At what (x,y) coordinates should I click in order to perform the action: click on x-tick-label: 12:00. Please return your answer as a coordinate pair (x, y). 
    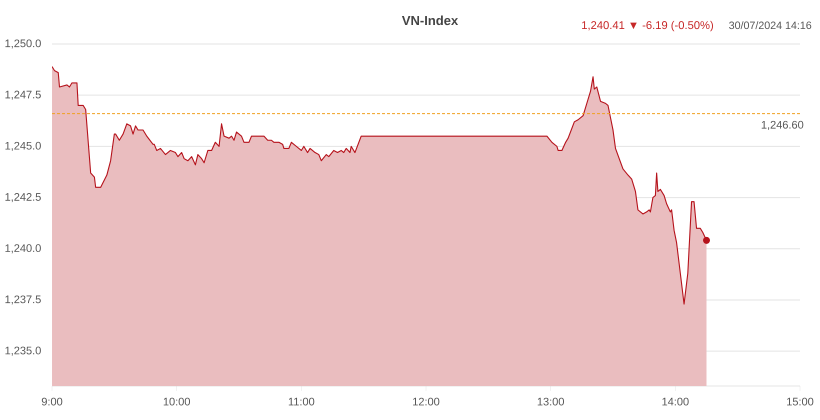
    Looking at the image, I should click on (426, 402).